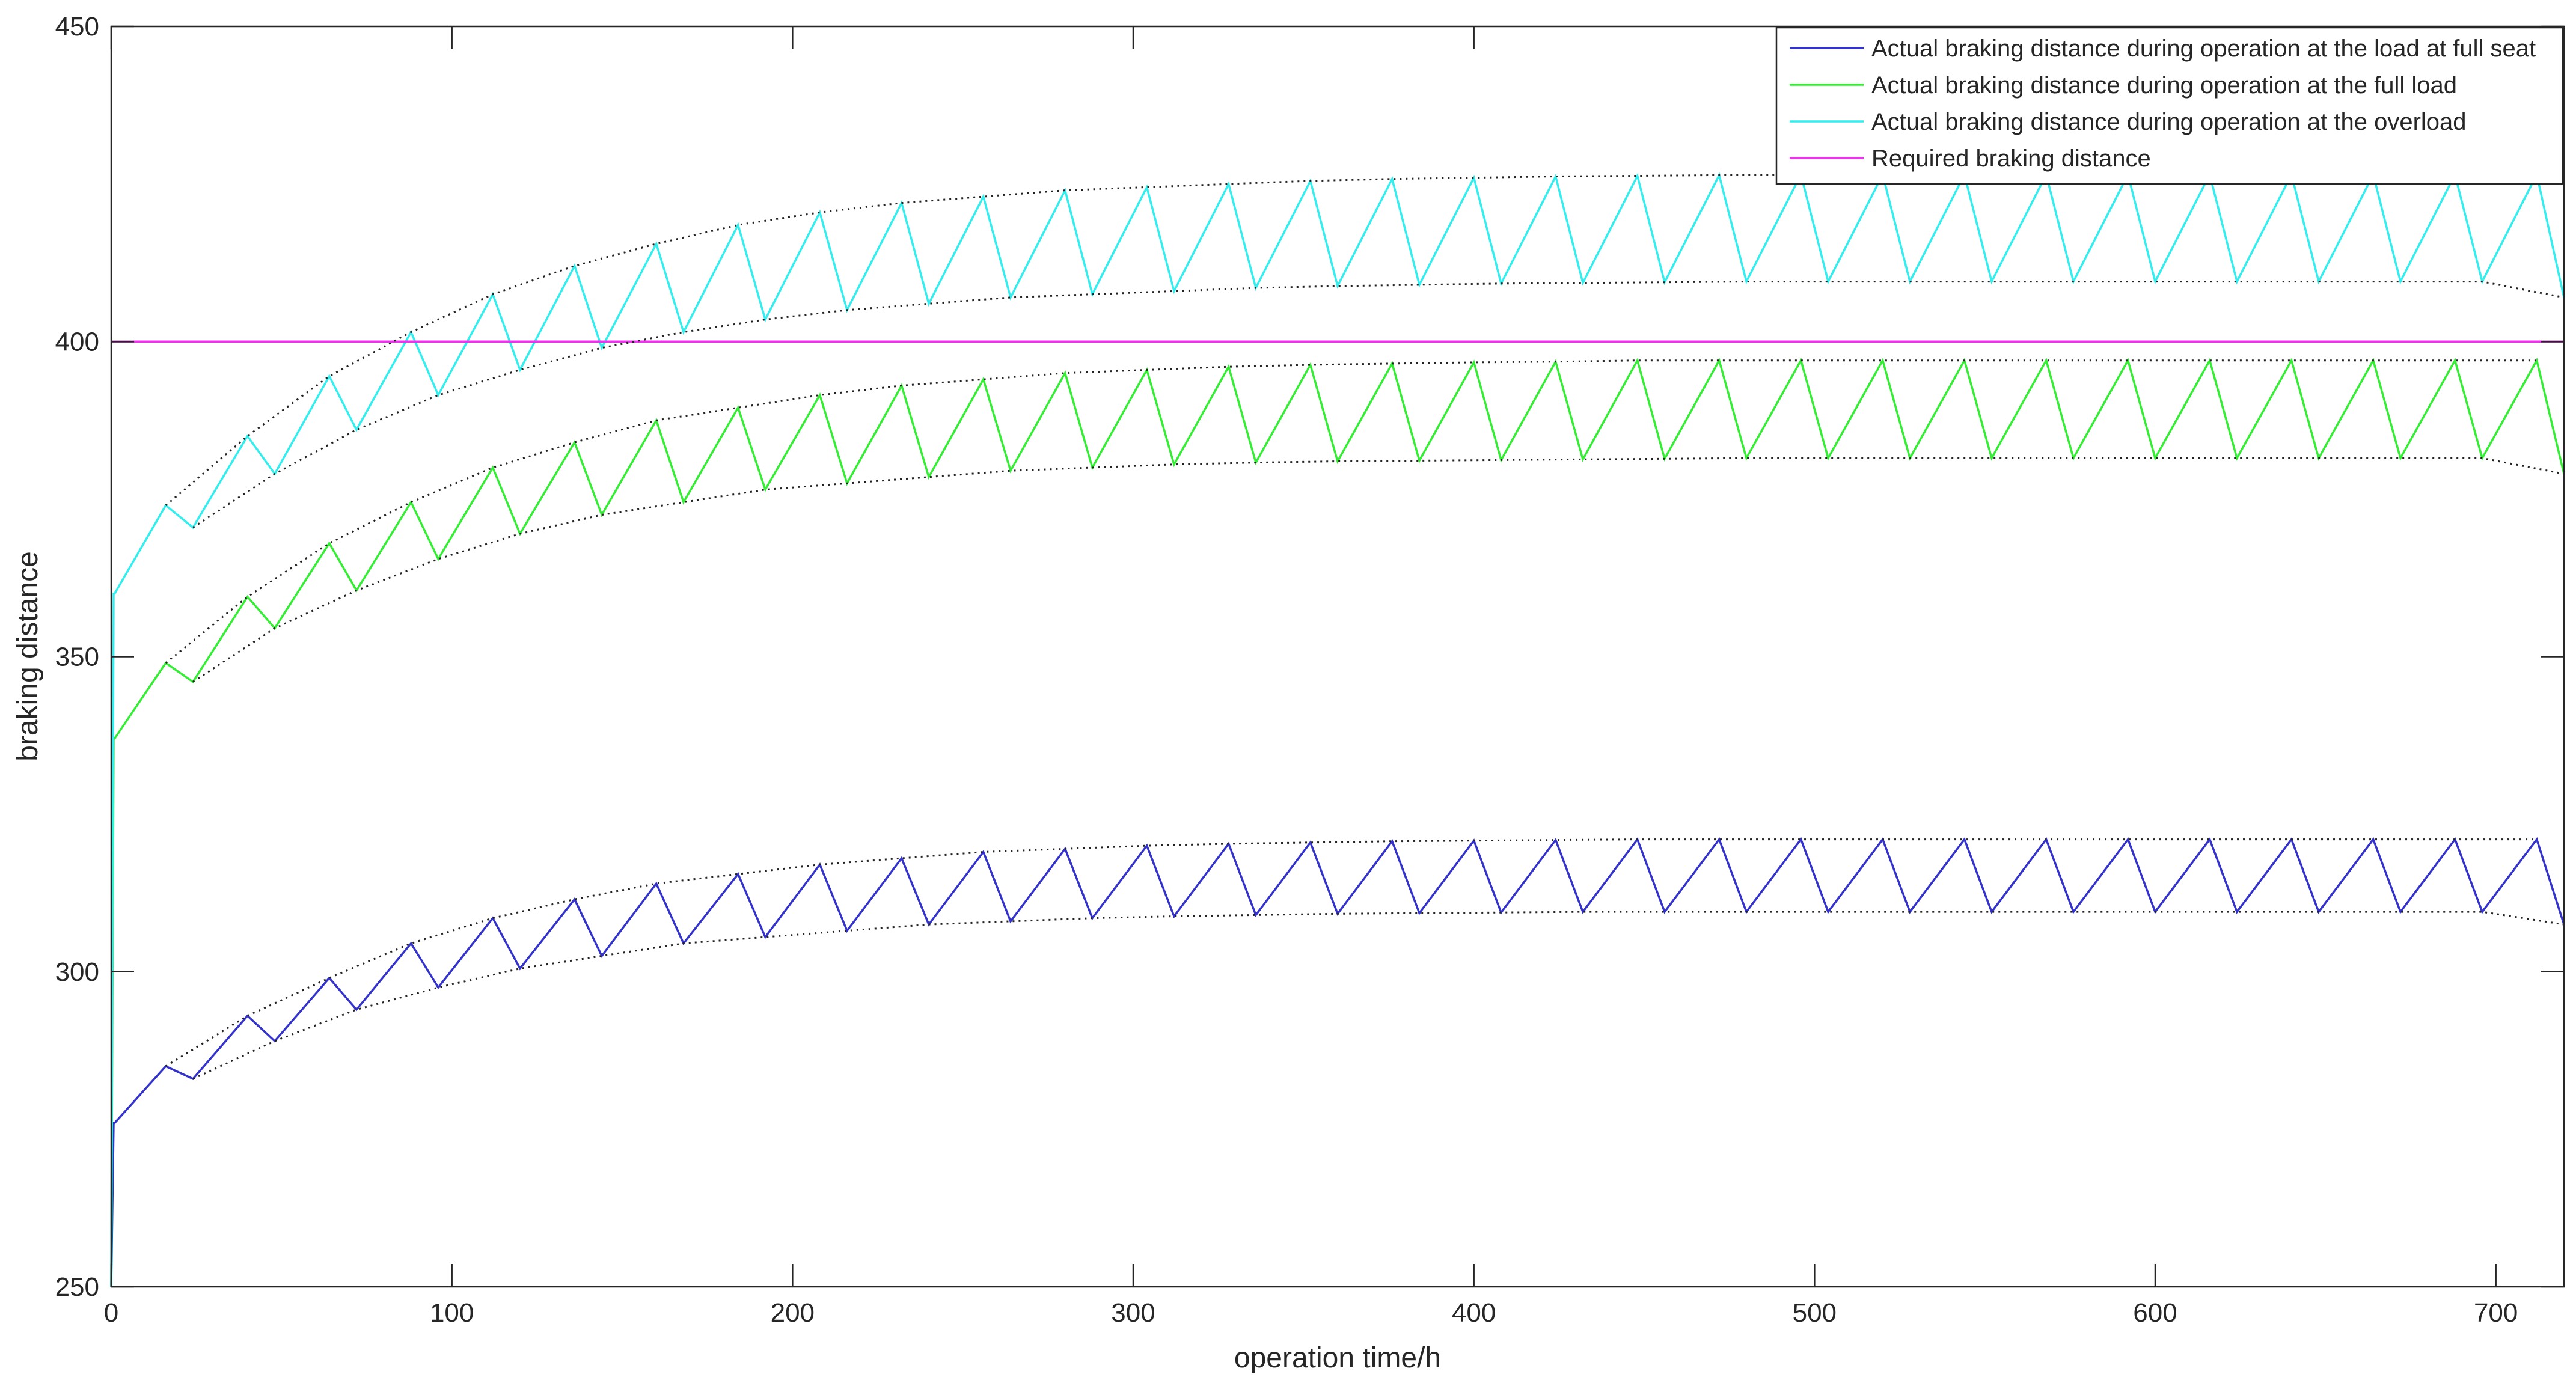 The width and height of the screenshot is (2576, 1392). I want to click on y-tick-label: 300, so click(77, 972).